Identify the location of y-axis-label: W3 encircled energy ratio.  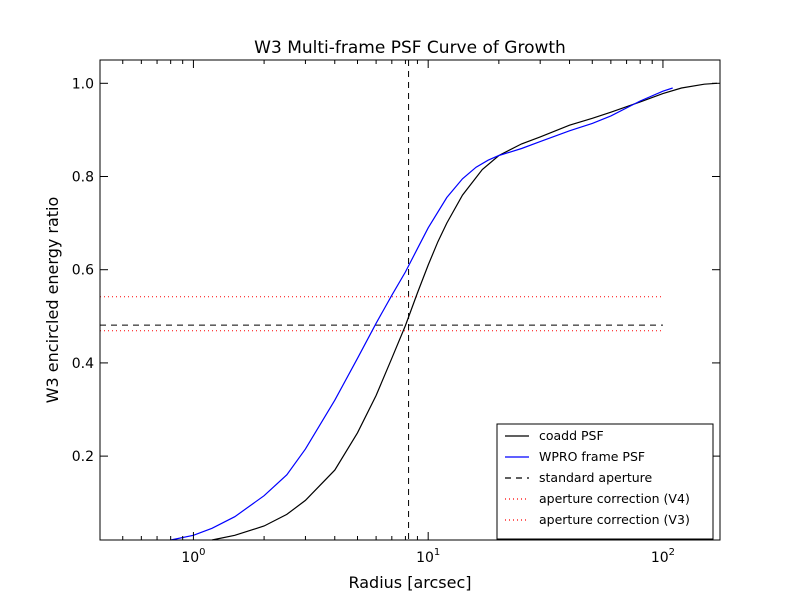
(52, 300).